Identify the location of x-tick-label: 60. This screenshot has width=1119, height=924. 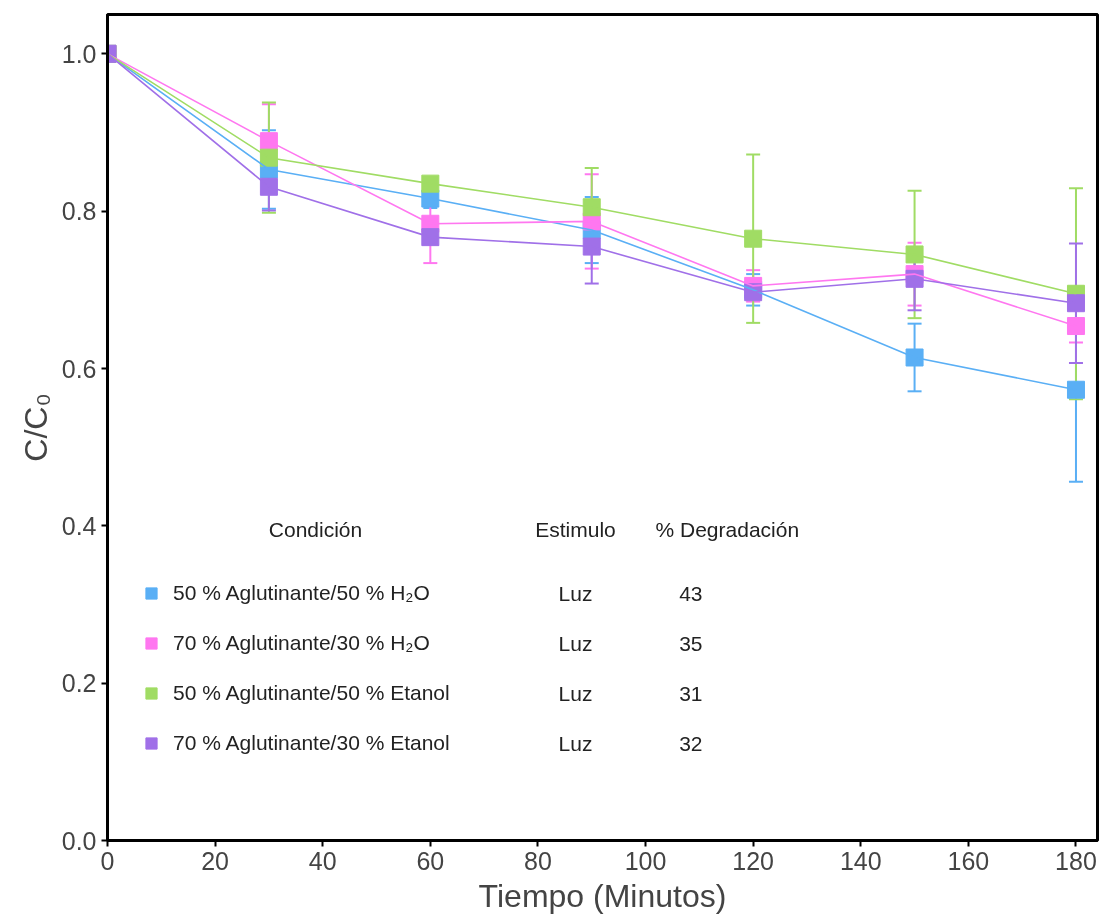
(430, 860).